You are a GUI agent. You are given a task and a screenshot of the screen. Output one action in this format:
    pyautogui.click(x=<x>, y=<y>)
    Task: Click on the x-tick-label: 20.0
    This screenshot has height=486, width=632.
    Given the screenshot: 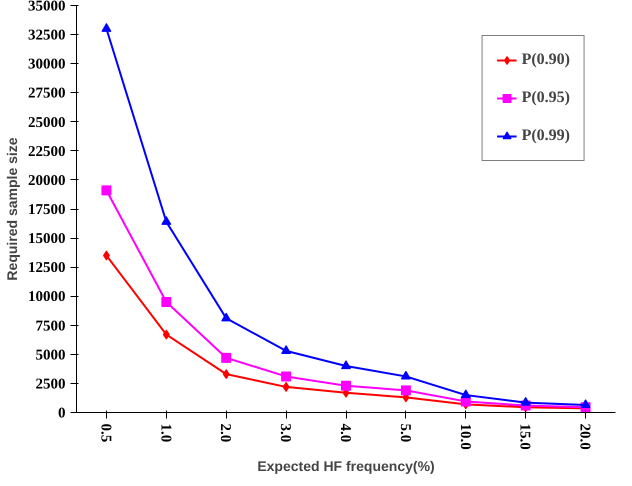 What is the action you would take?
    pyautogui.click(x=584, y=437)
    